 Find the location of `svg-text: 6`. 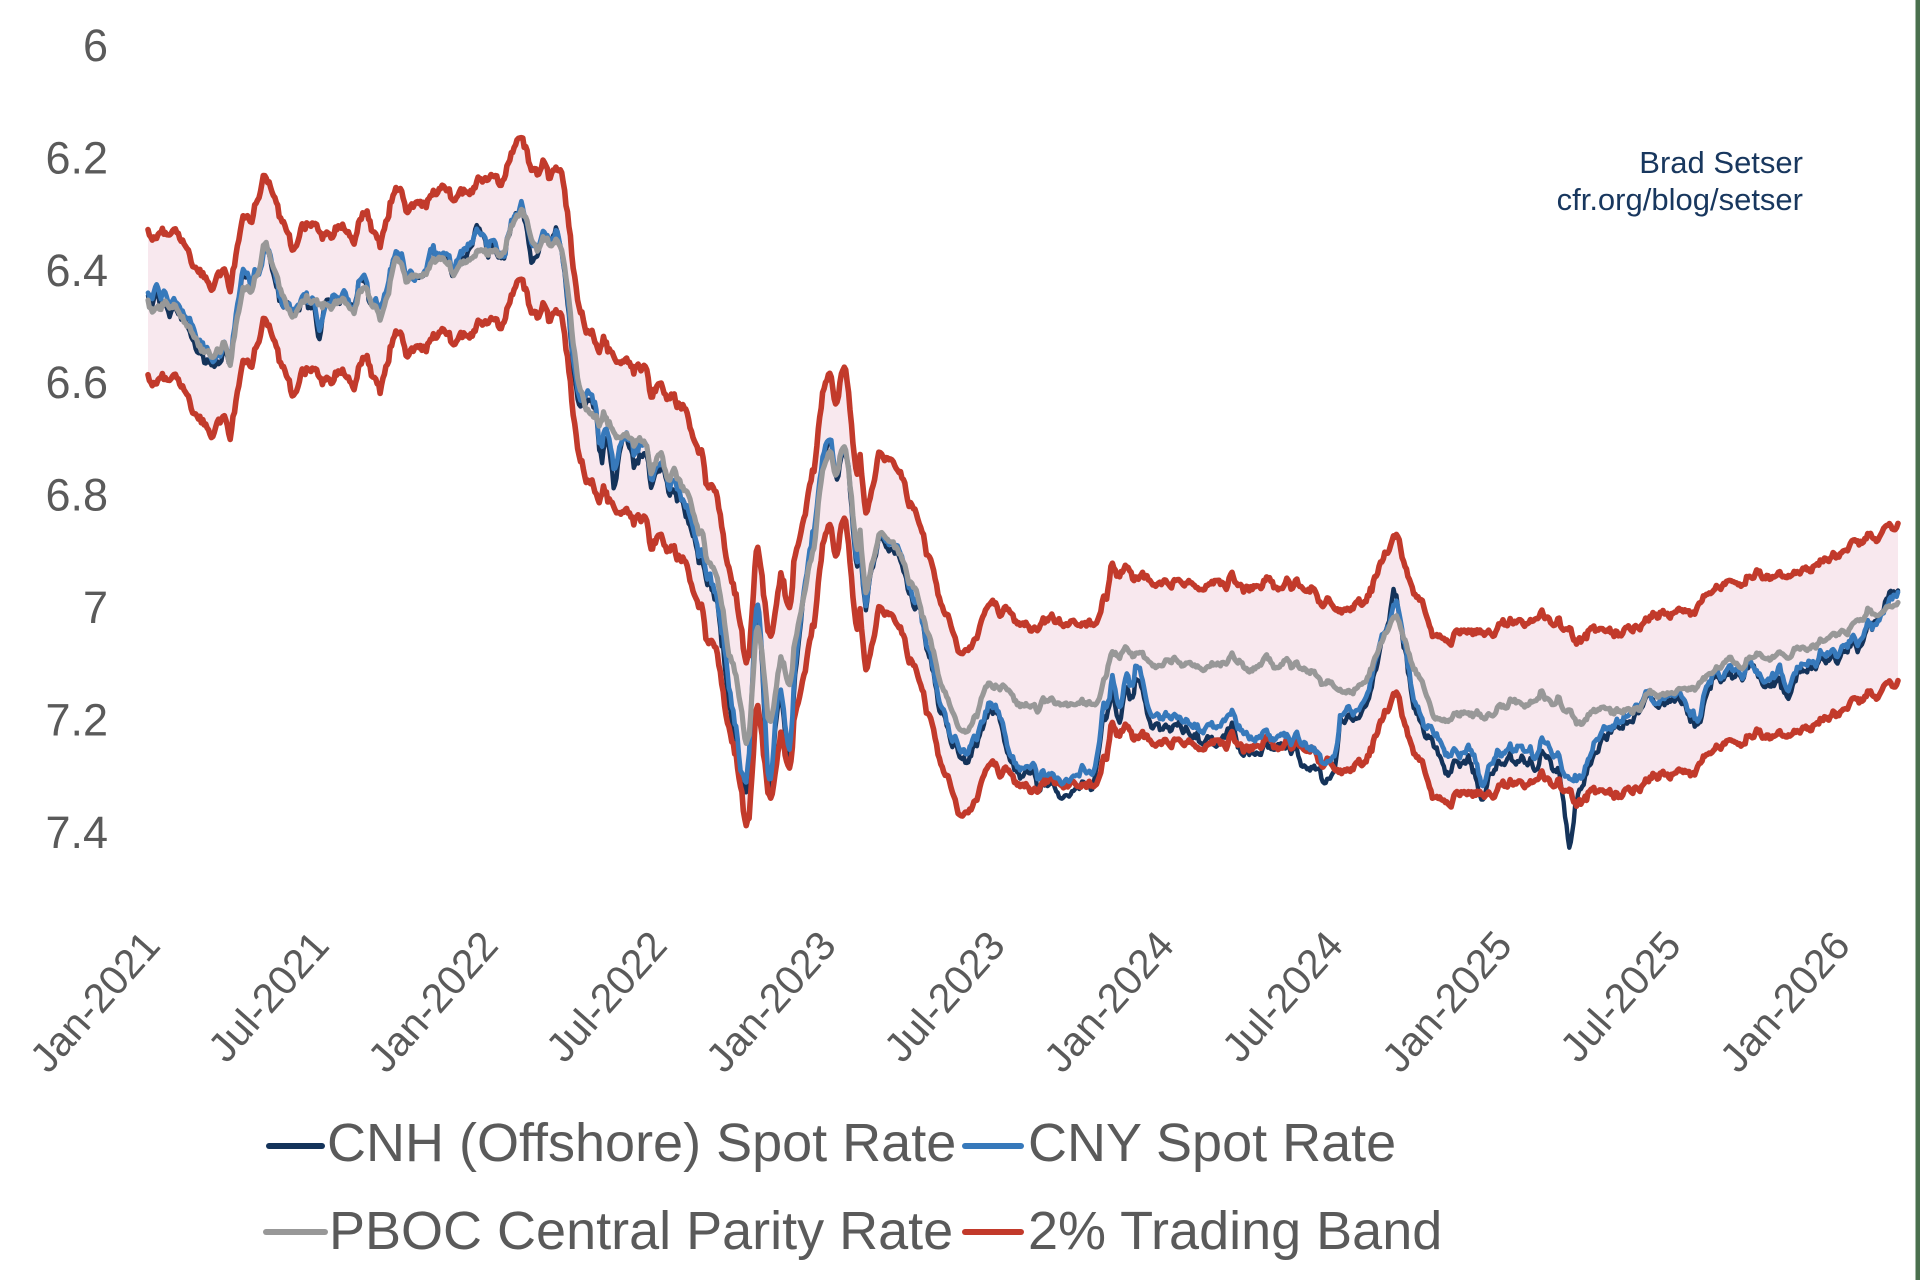

svg-text: 6 is located at coordinates (95, 45).